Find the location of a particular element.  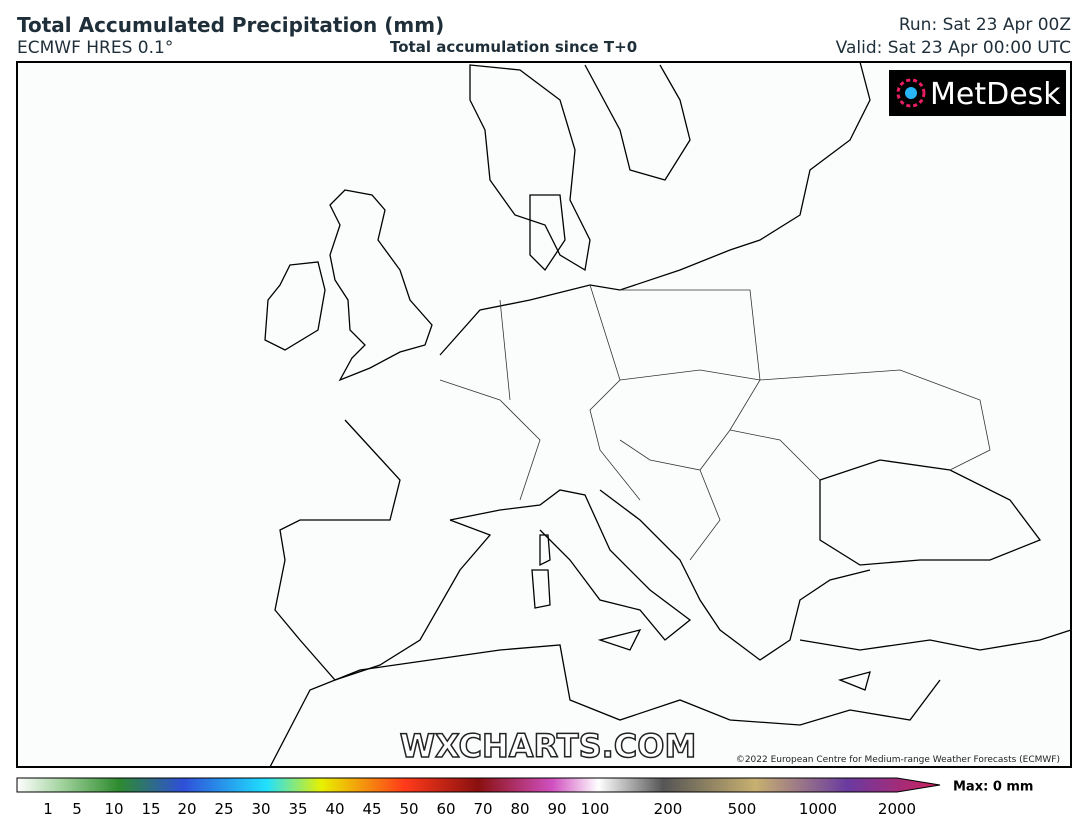

logo-box is located at coordinates (977, 93).